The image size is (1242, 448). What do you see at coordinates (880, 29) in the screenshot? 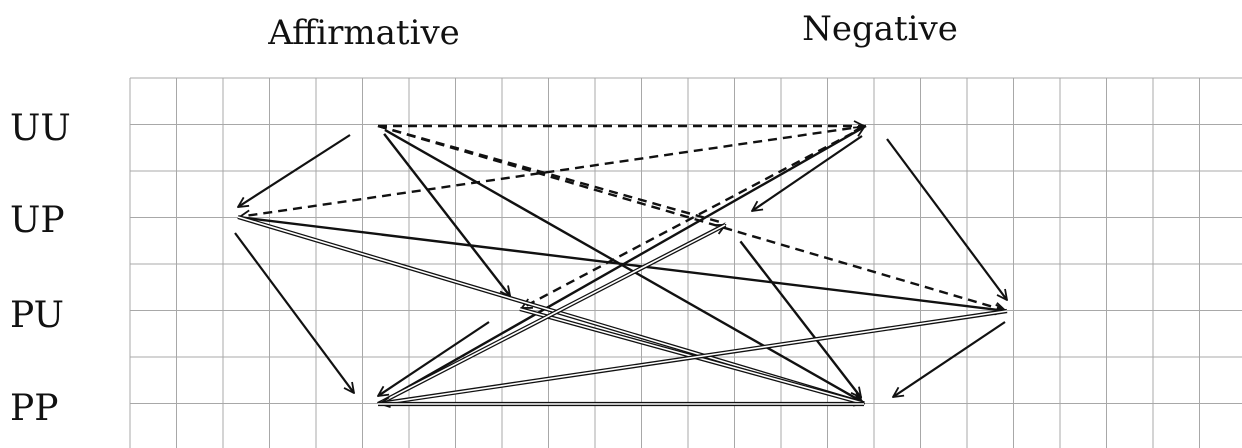
I see `negative-header: Negative` at bounding box center [880, 29].